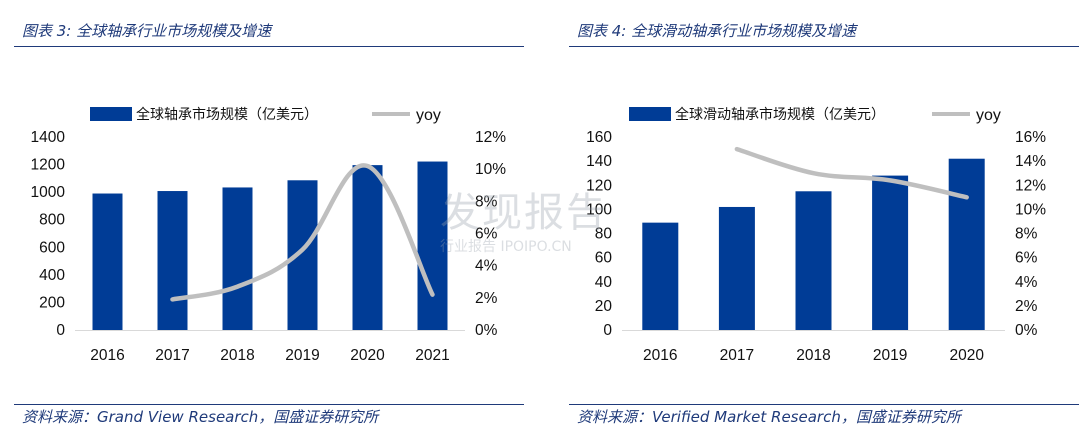 The height and width of the screenshot is (444, 1085). I want to click on legend-bar-label: 全球轴承市场规模（亿美元）, so click(227, 114).